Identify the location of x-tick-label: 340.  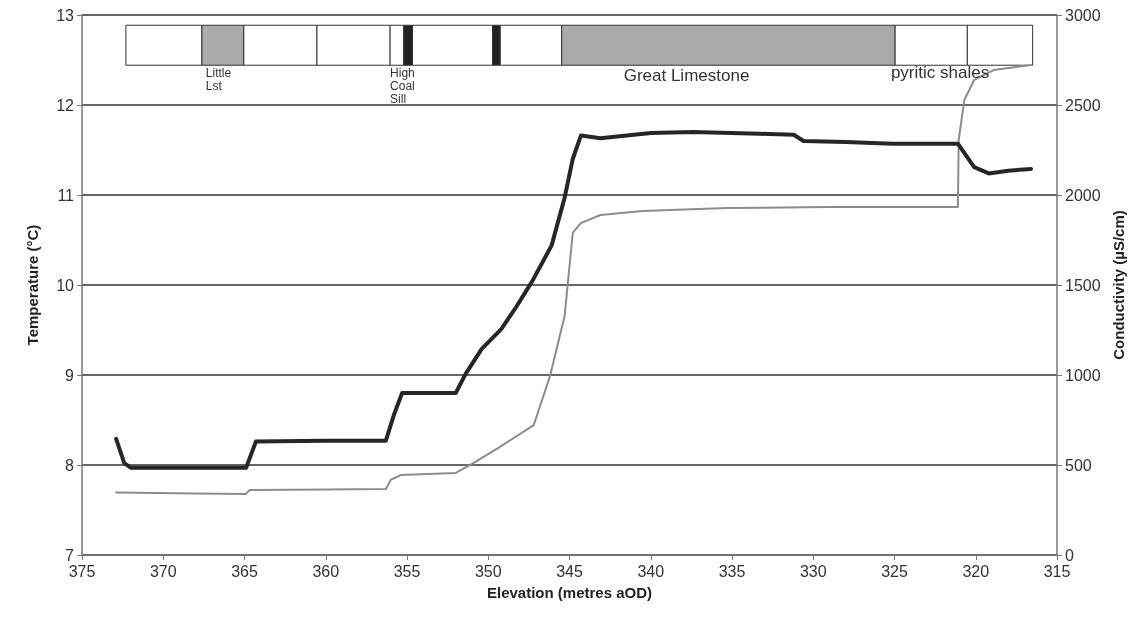
(651, 571).